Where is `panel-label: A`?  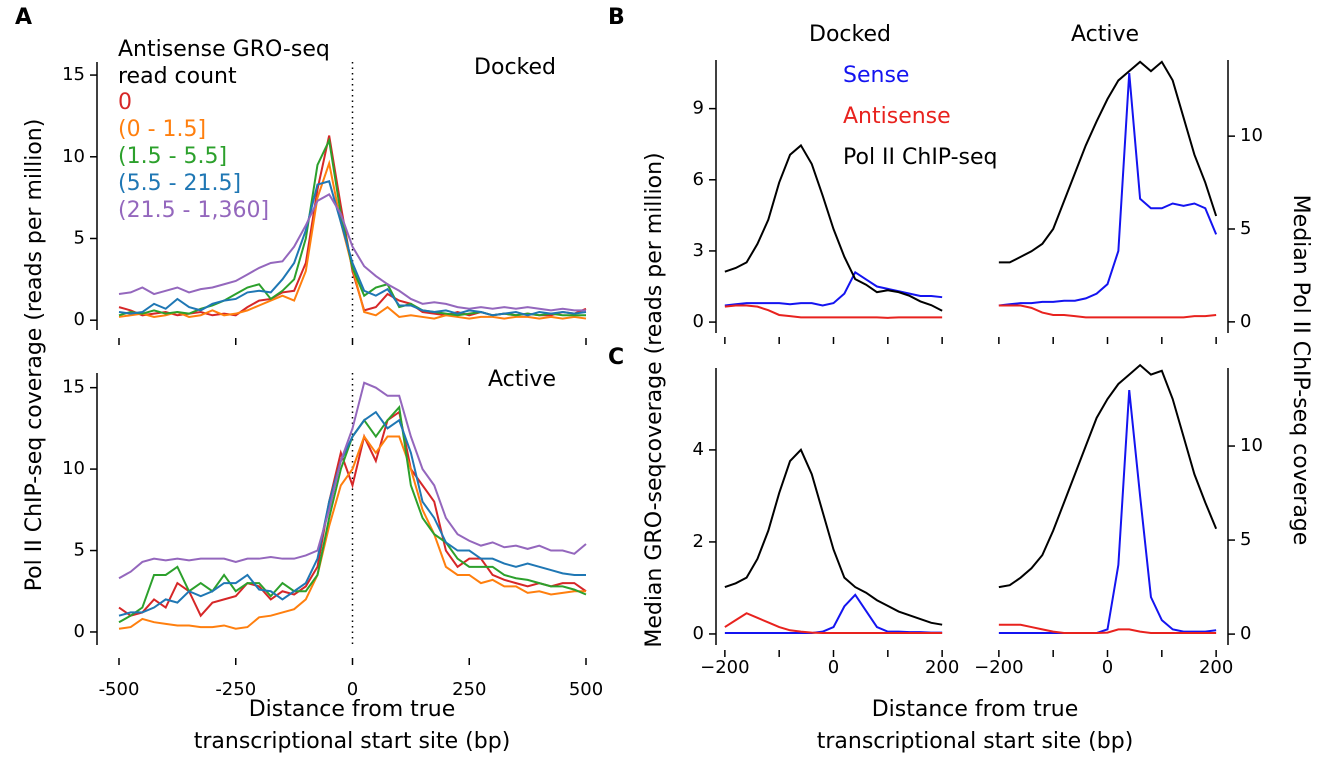 panel-label: A is located at coordinates (23, 17).